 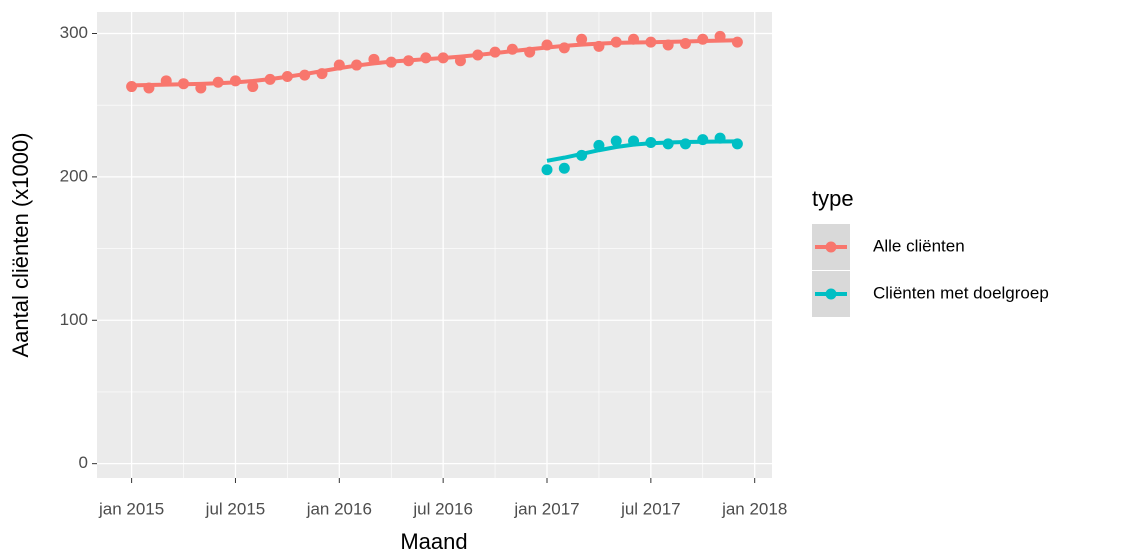 I want to click on legend-label: Cliënten met doelgroep, so click(x=961, y=292).